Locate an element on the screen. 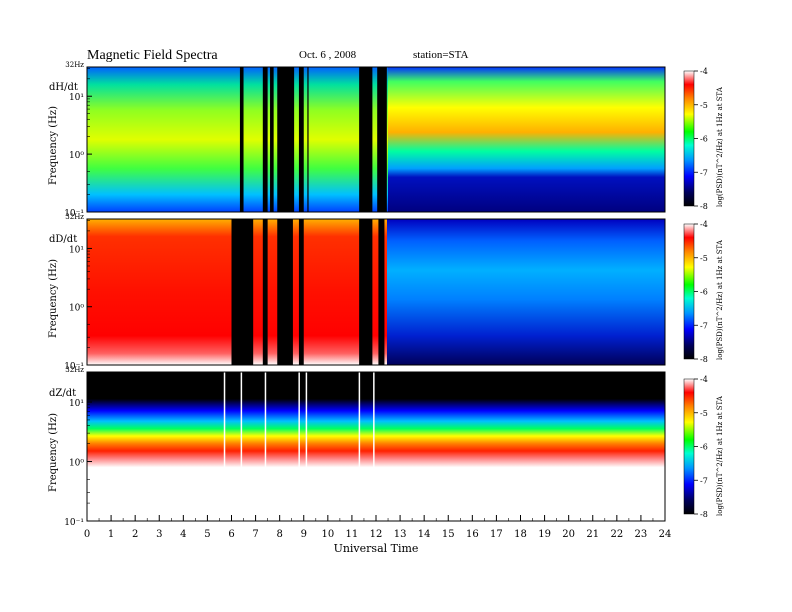  x-tick-label: 19 is located at coordinates (544, 534).